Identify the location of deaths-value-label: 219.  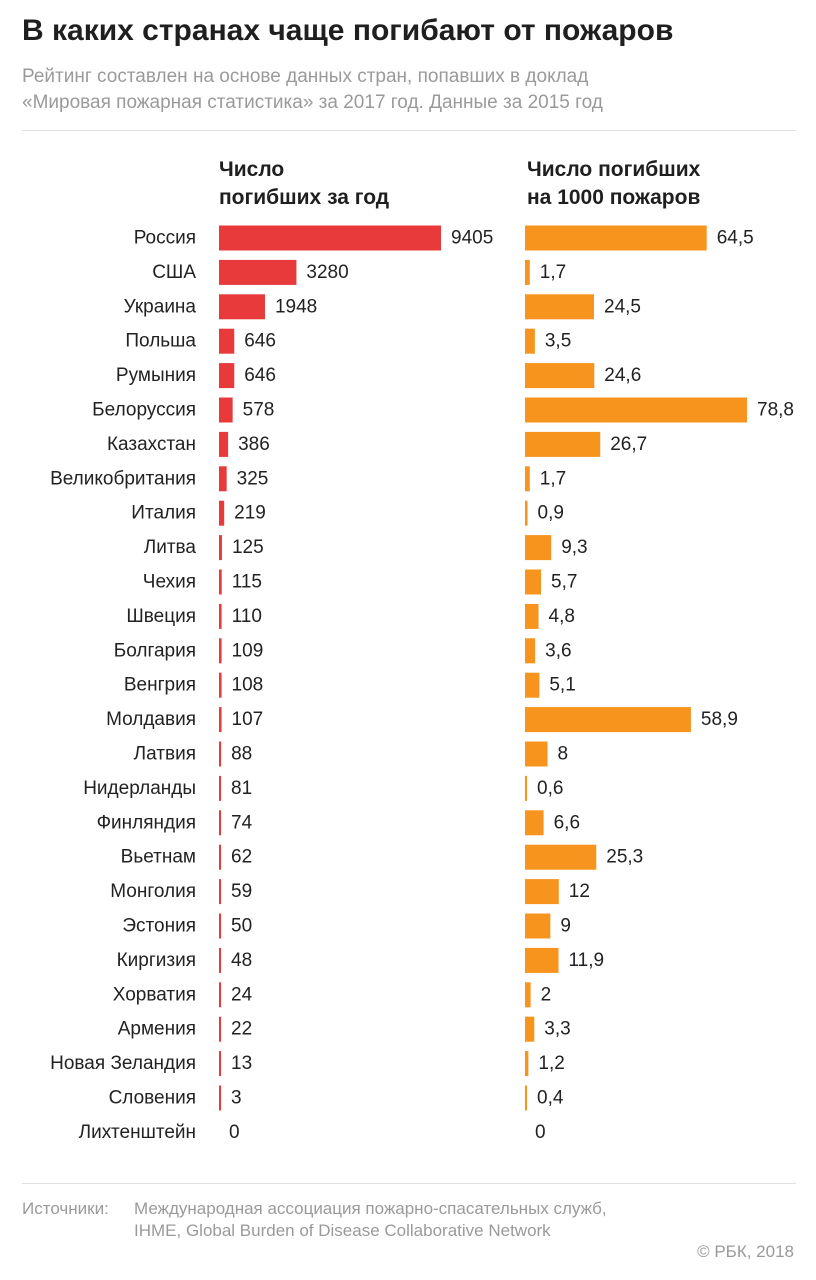
(250, 513).